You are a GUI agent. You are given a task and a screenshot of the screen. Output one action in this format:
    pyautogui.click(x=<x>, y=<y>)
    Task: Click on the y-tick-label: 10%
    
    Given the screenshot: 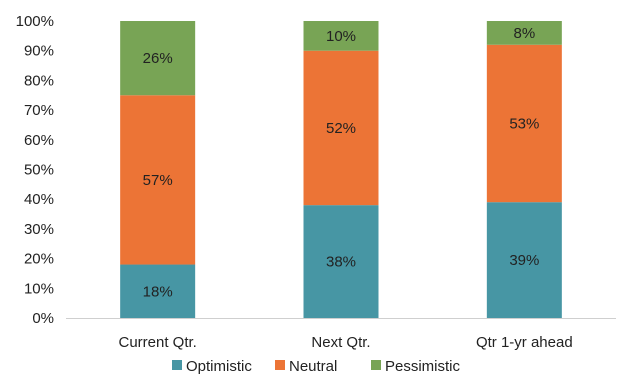 What is the action you would take?
    pyautogui.click(x=39, y=288)
    